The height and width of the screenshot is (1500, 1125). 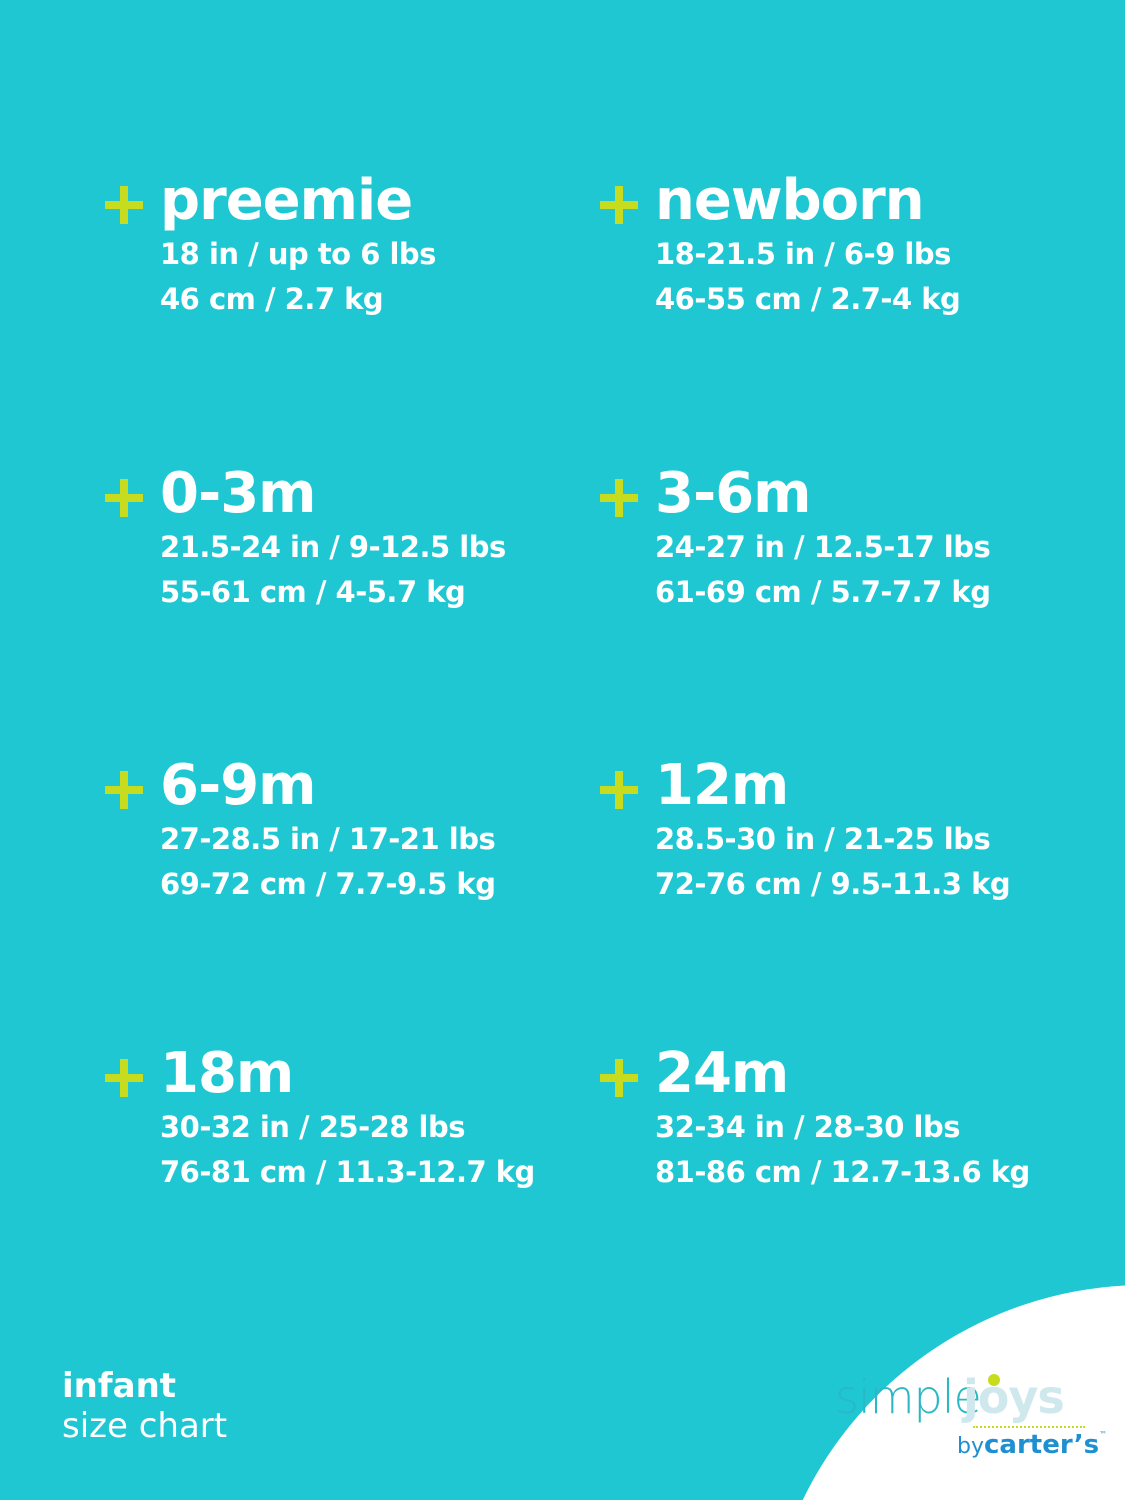 What do you see at coordinates (227, 1073) in the screenshot?
I see `size-name: 18m` at bounding box center [227, 1073].